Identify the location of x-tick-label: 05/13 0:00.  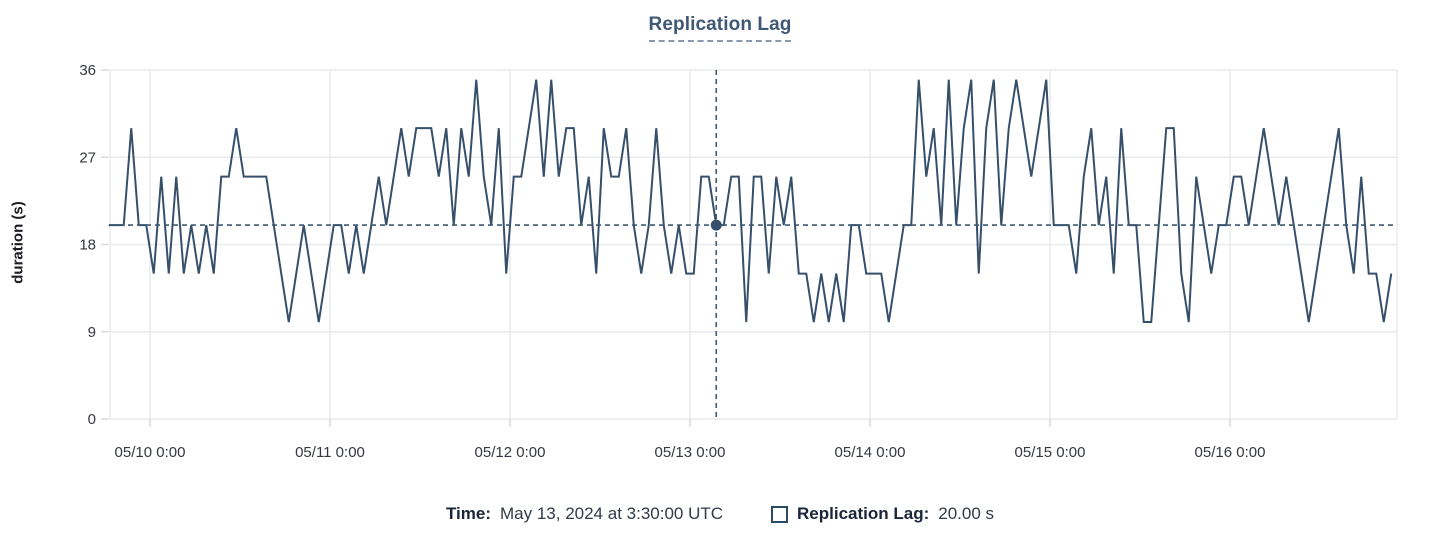
(690, 452).